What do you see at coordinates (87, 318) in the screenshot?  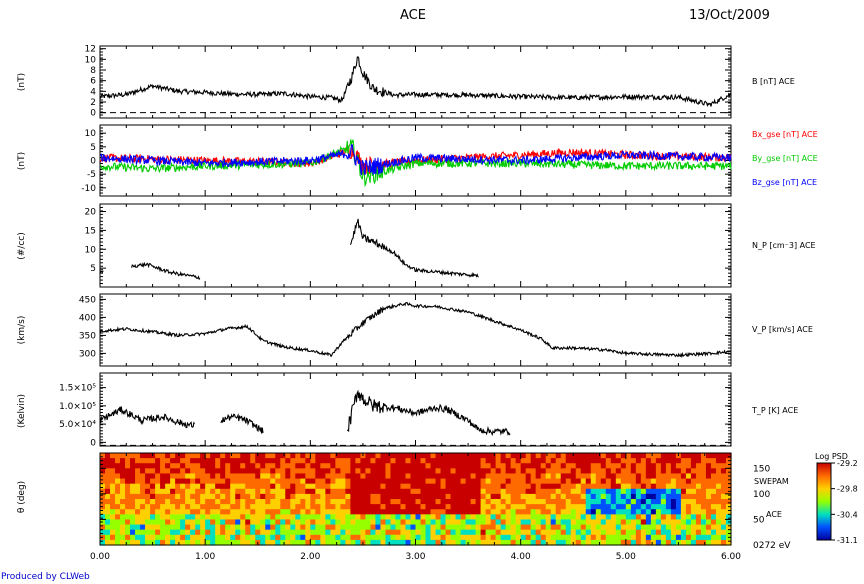 I see `y-tick-label: 400` at bounding box center [87, 318].